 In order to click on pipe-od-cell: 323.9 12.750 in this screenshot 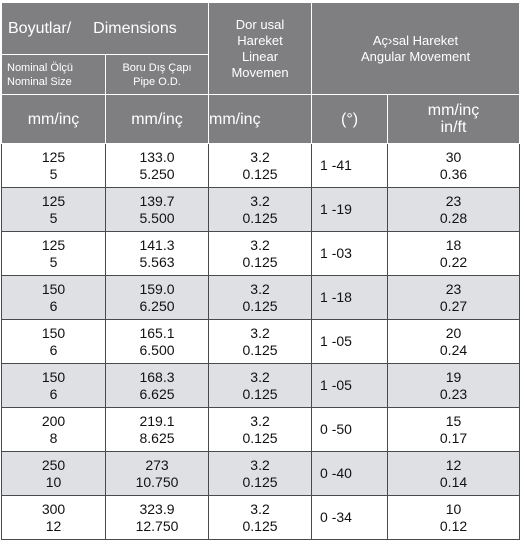, I will do `click(157, 517)`.